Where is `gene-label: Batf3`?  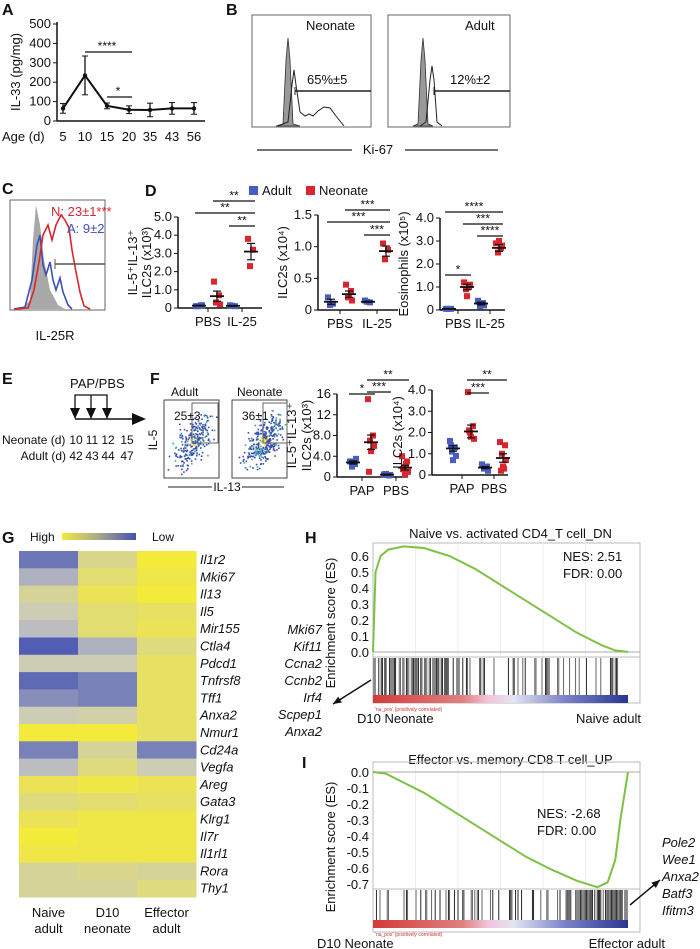
gene-label: Batf3 is located at coordinates (677, 893).